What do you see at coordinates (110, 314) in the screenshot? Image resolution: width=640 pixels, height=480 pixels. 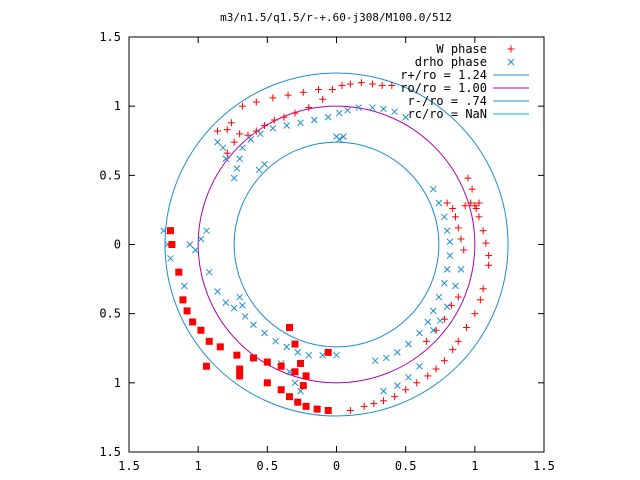 I see `y-tick-label: 0.5` at bounding box center [110, 314].